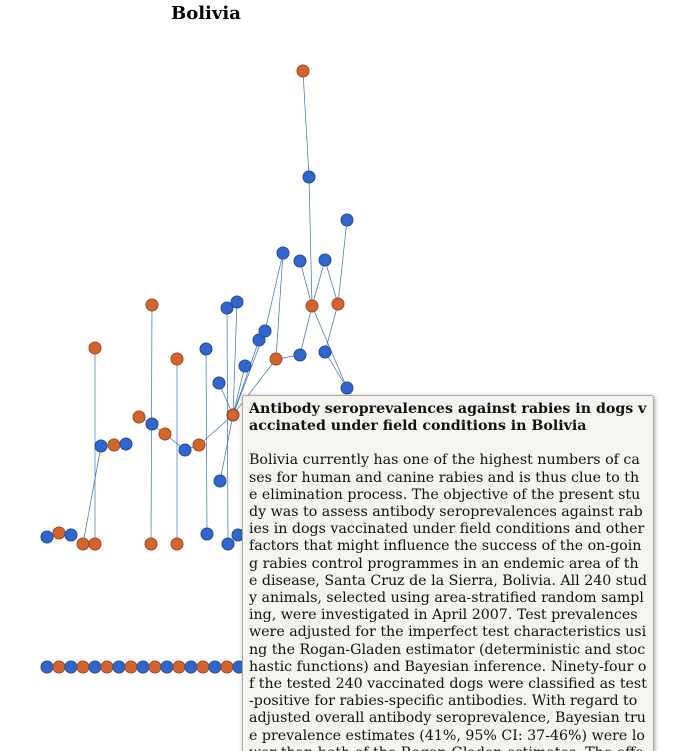 The image size is (692, 751). Describe the element at coordinates (206, 13) in the screenshot. I see `page-title: Bolivia` at that location.